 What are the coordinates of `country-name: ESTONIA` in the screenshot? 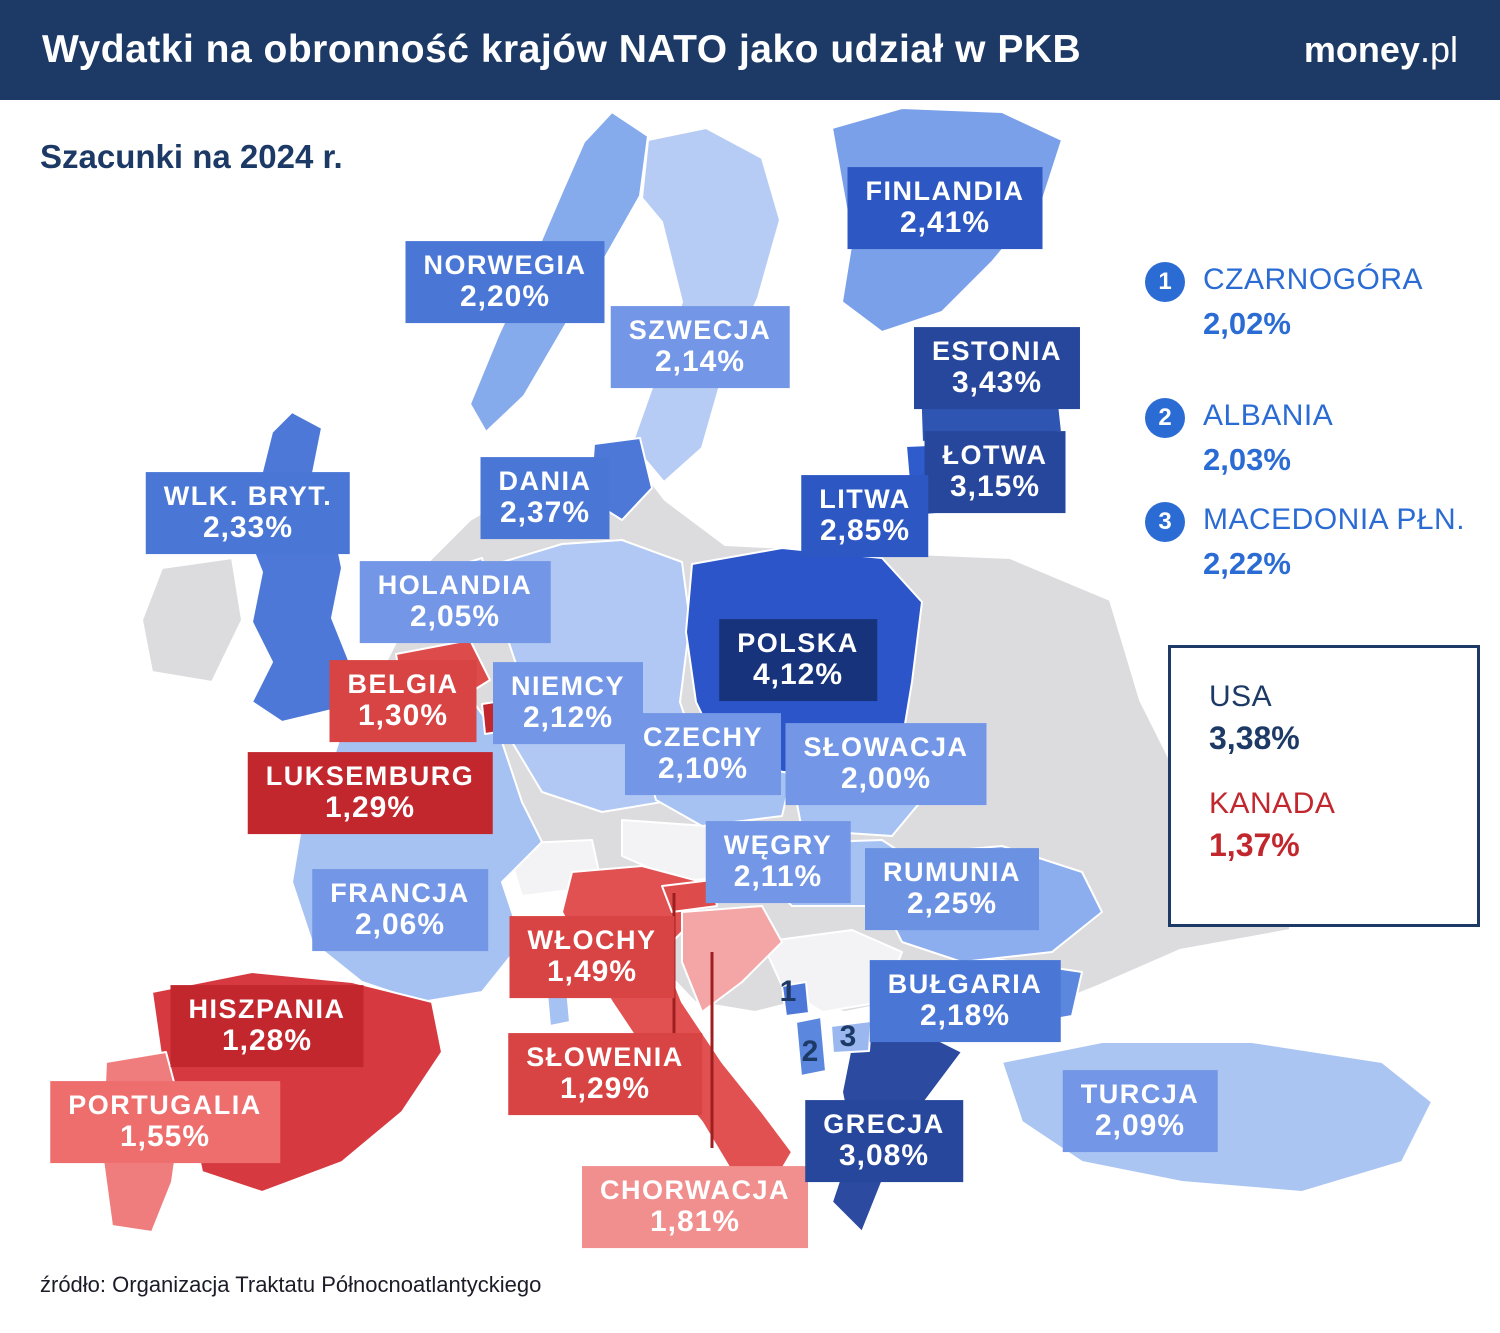 It's located at (997, 351).